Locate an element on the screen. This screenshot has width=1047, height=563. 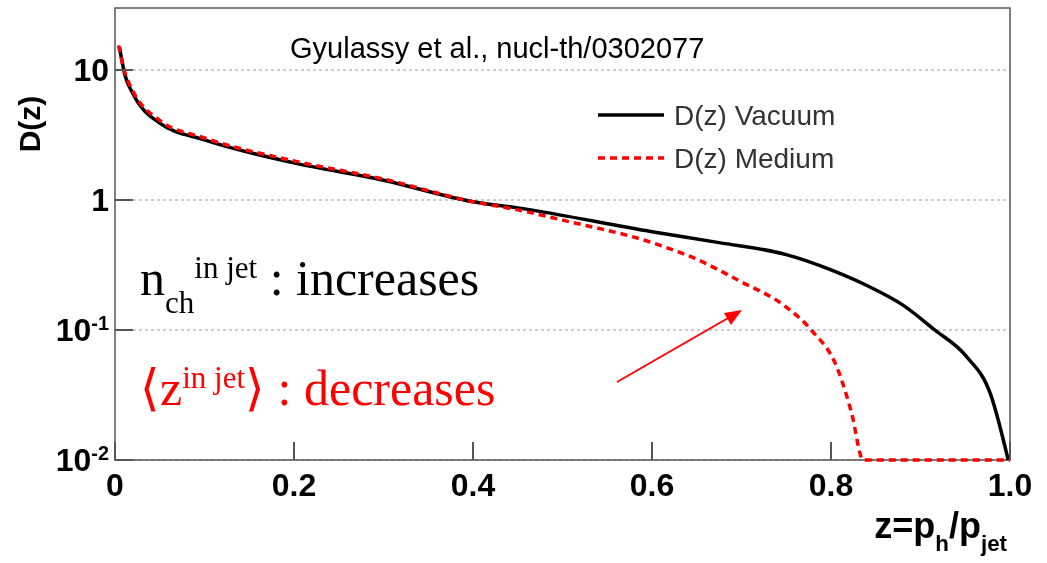
x-axis-title: z=p$_{h}$/p$_{jet}$ is located at coordinates (941, 530).